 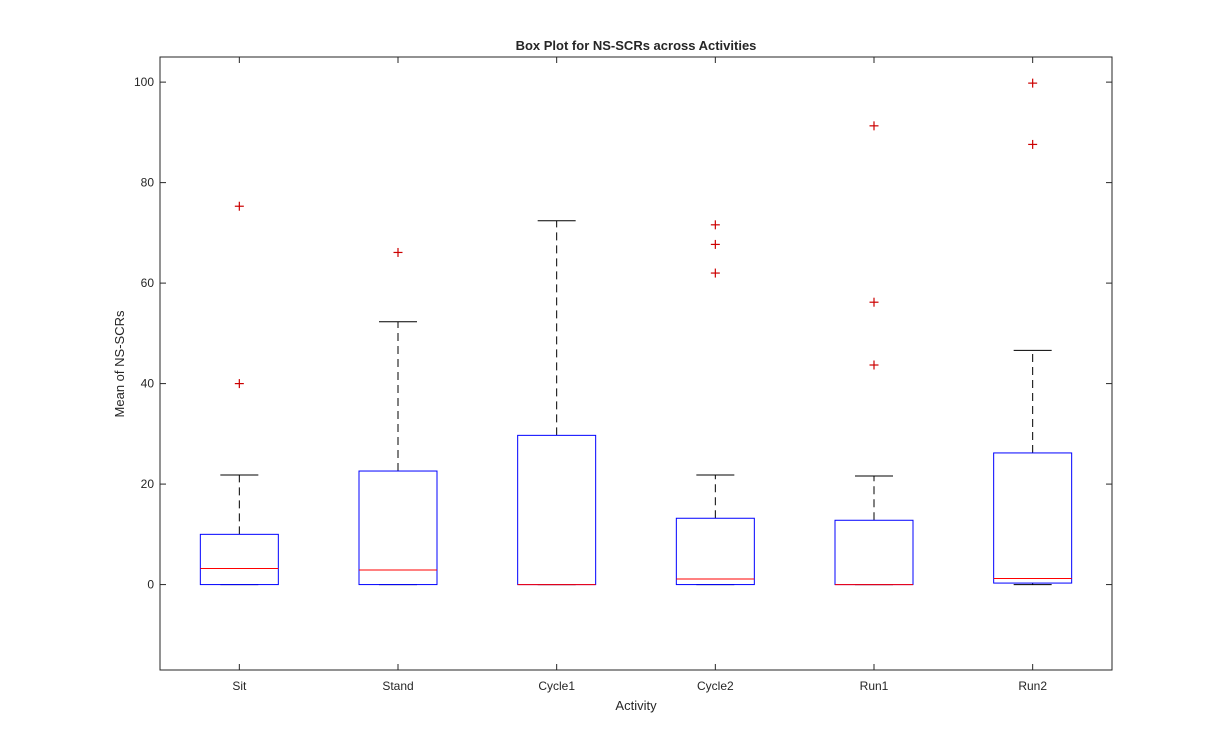 What do you see at coordinates (148, 283) in the screenshot?
I see `y-tick-label: 60` at bounding box center [148, 283].